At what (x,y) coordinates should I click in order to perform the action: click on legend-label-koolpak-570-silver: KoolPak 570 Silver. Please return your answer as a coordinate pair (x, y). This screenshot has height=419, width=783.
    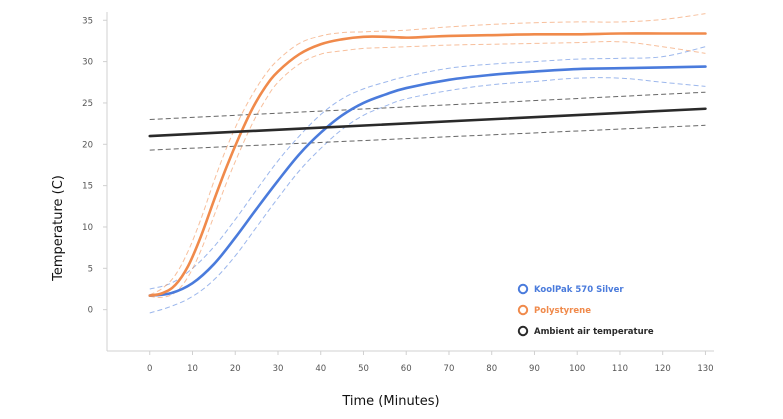
    Looking at the image, I should click on (579, 290).